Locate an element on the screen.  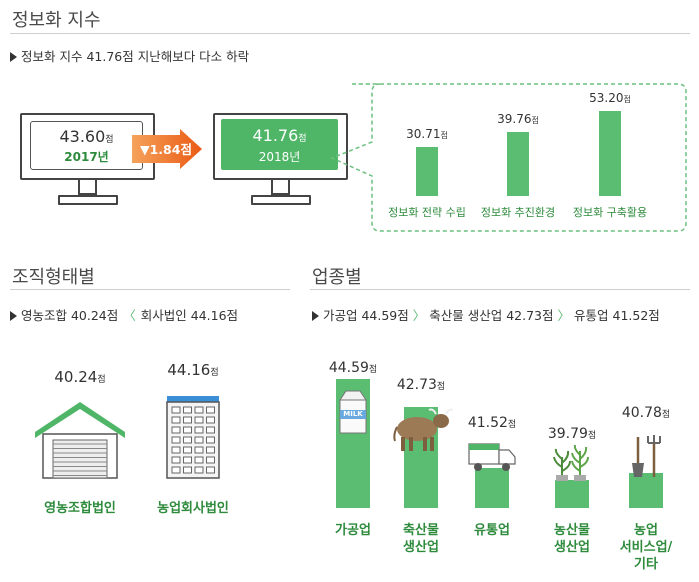
industry-label-3-line-0: 농산물 is located at coordinates (572, 530).